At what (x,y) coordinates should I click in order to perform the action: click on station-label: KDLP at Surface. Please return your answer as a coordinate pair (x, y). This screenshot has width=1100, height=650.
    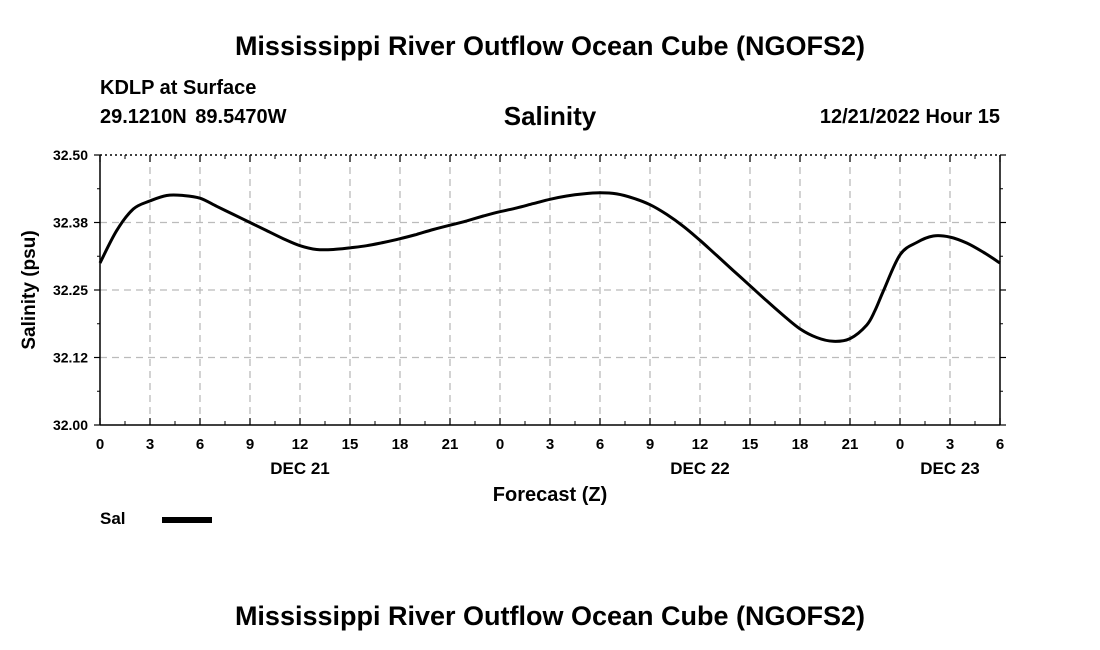
    Looking at the image, I should click on (178, 88).